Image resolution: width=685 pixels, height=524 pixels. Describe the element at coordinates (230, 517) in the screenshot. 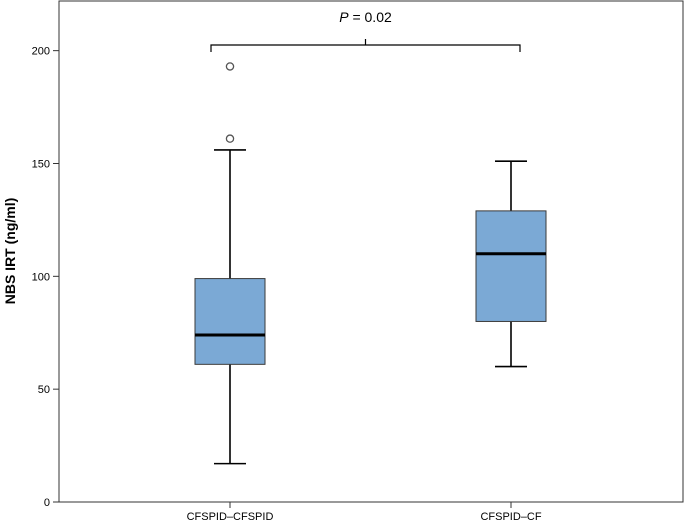

I see `x-tick-label: CFSPID–CFSPID` at that location.